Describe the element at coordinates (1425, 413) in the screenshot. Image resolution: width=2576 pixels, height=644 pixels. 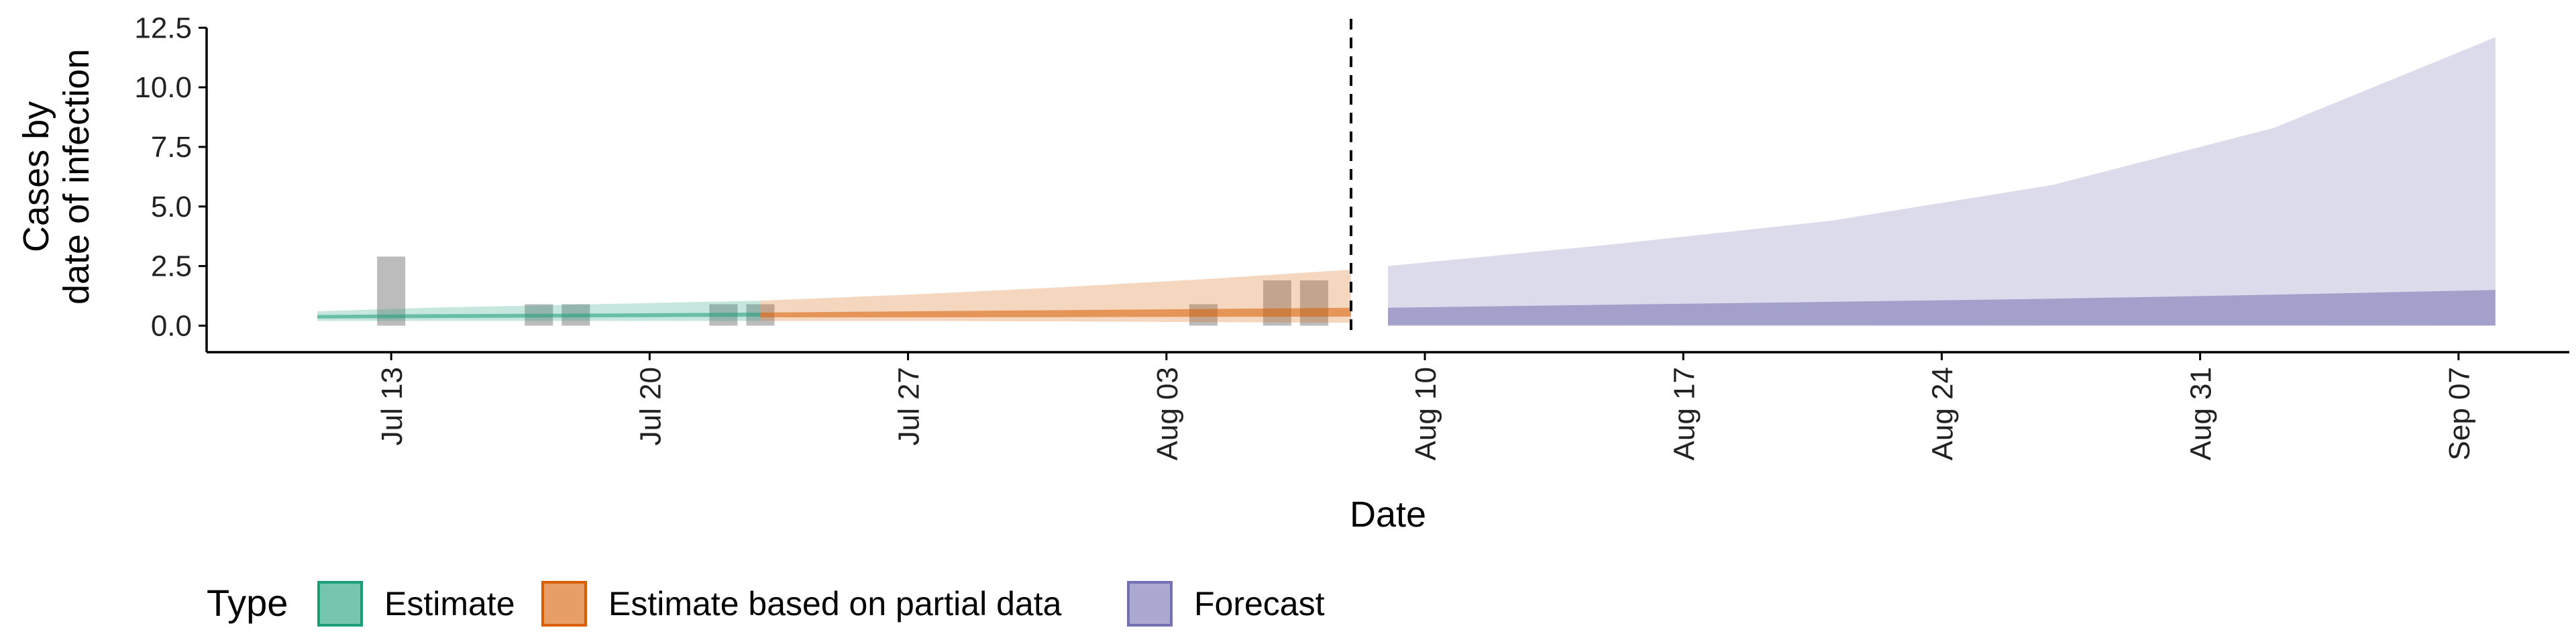
I see `x-tick-label: Aug 10` at that location.